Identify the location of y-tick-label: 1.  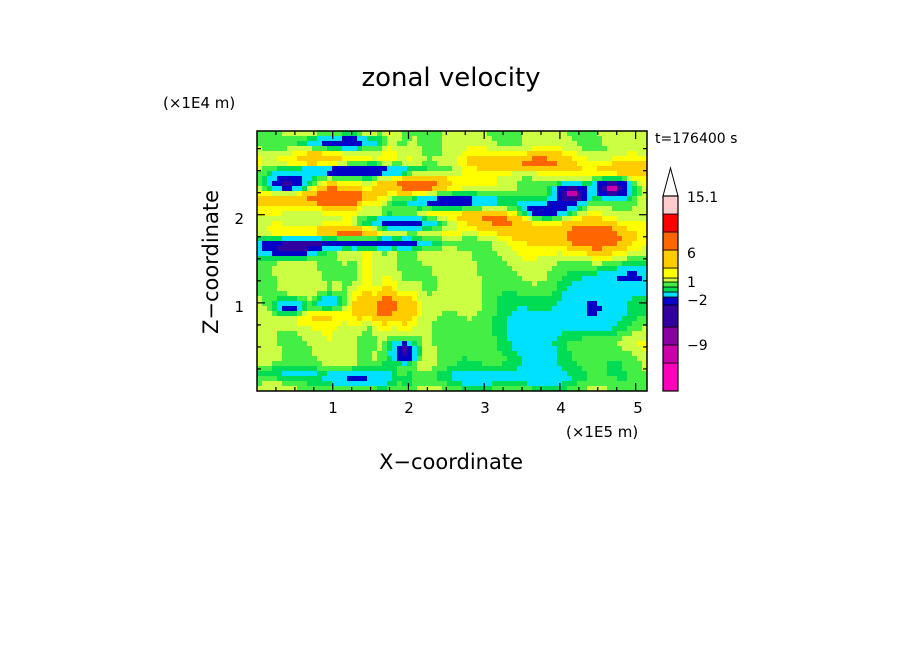
(239, 307).